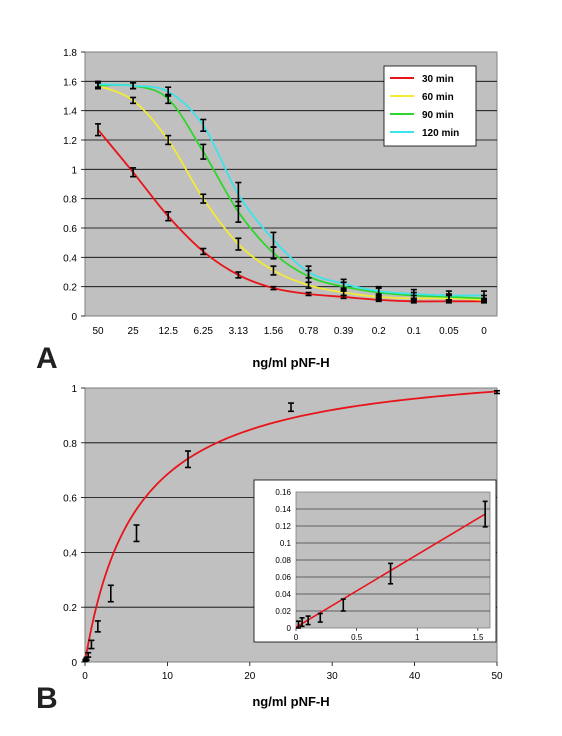 This screenshot has width=562, height=736. I want to click on x-tick-label-a: 0, so click(484, 331).